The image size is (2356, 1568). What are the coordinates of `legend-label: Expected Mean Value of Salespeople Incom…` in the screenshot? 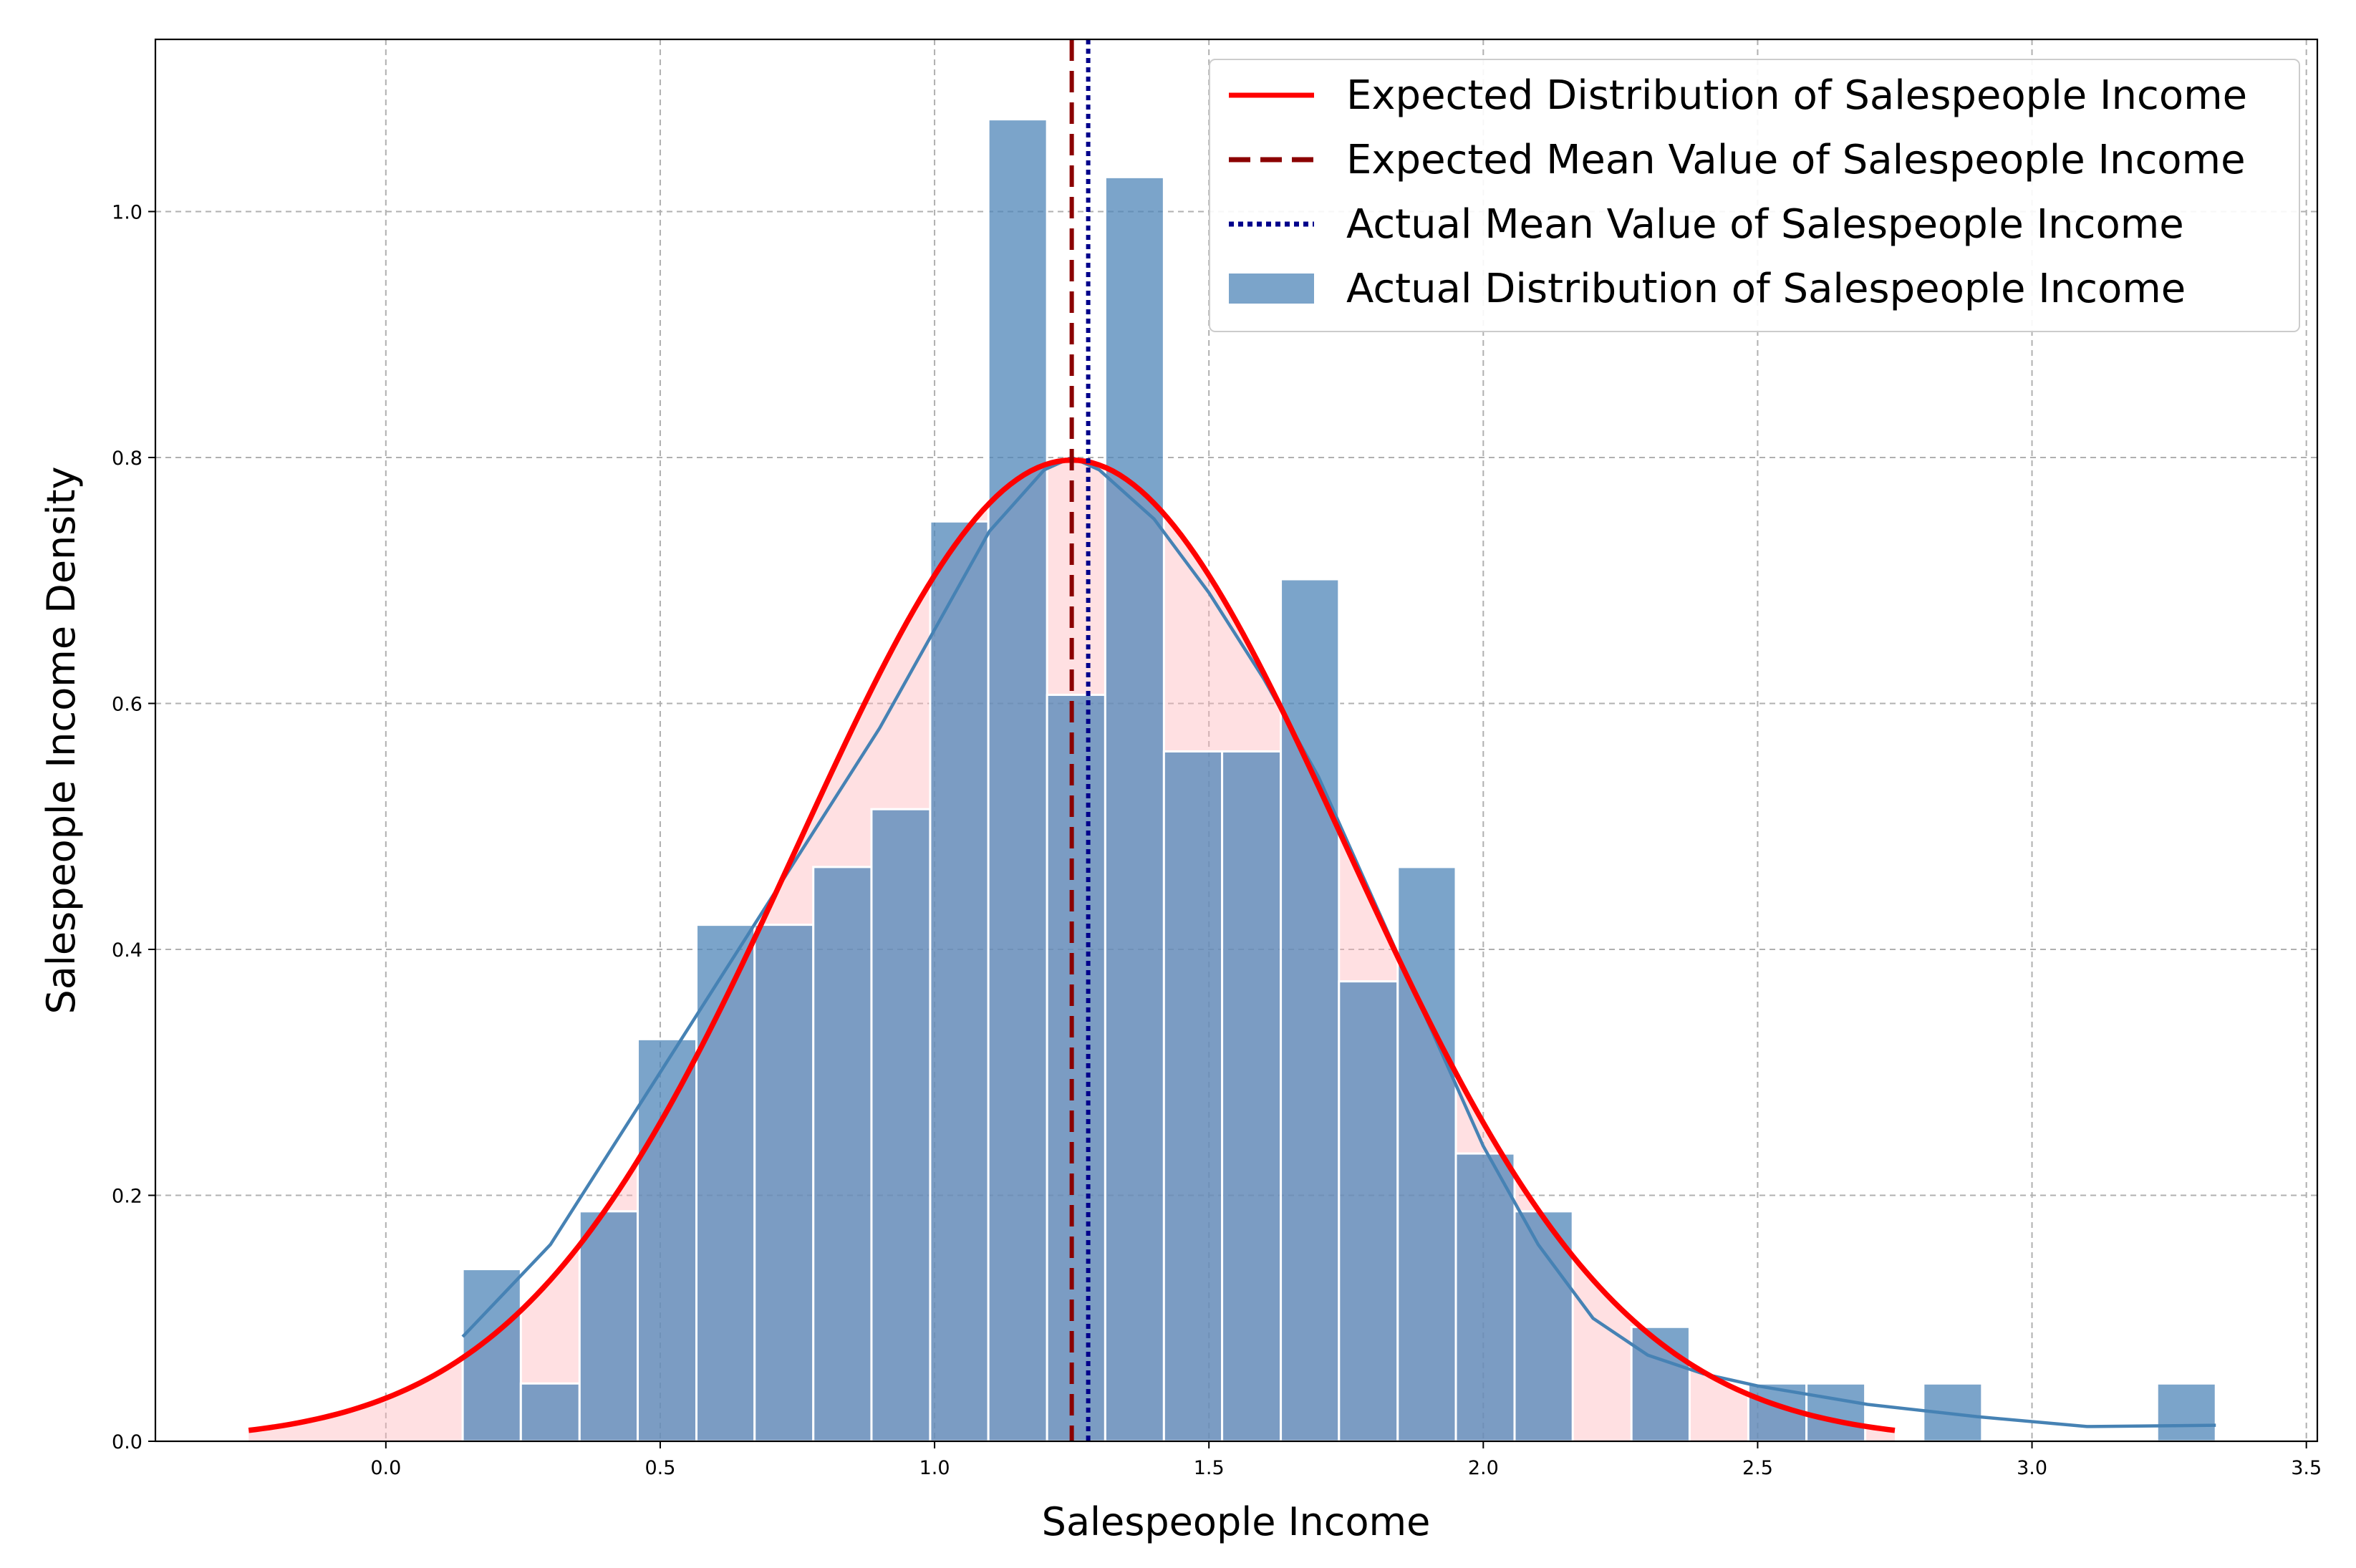 It's located at (1796, 160).